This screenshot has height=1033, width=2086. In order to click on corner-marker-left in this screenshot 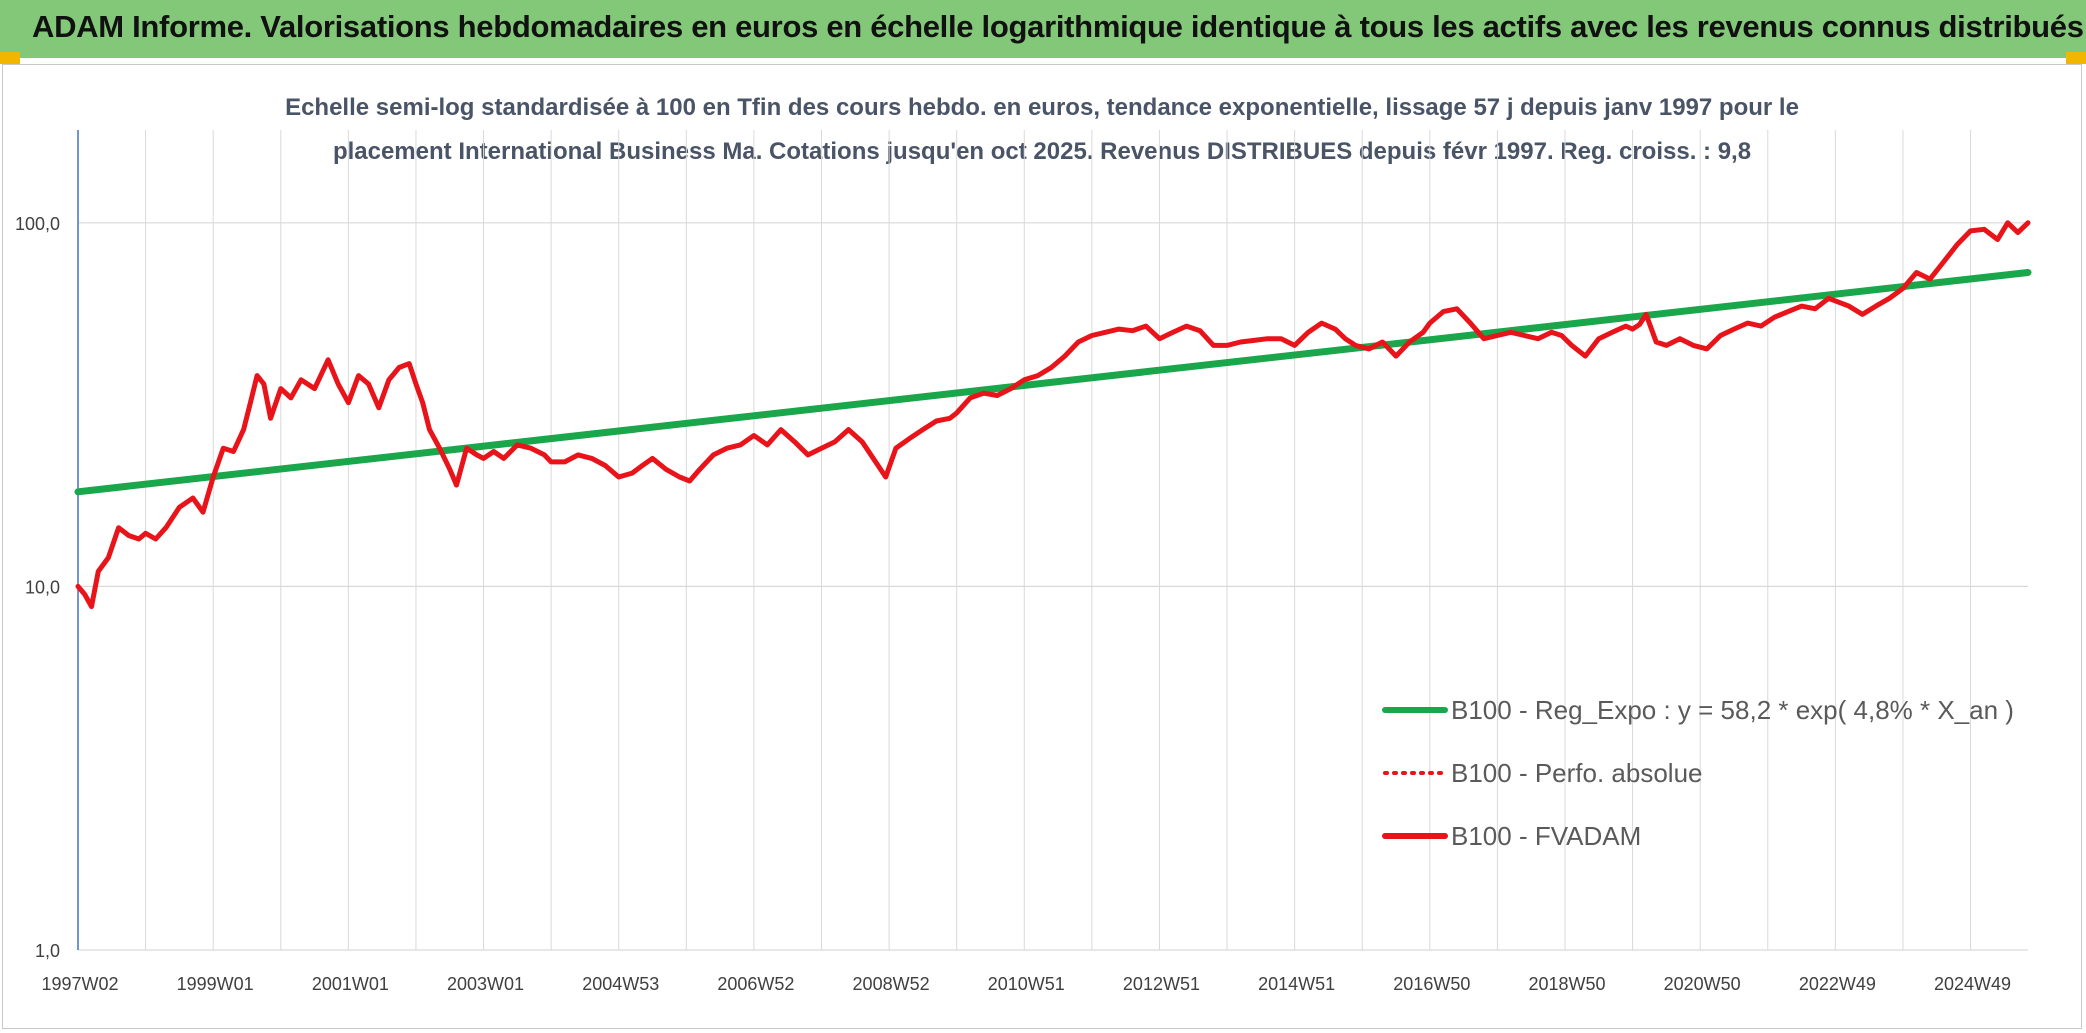, I will do `click(10, 58)`.